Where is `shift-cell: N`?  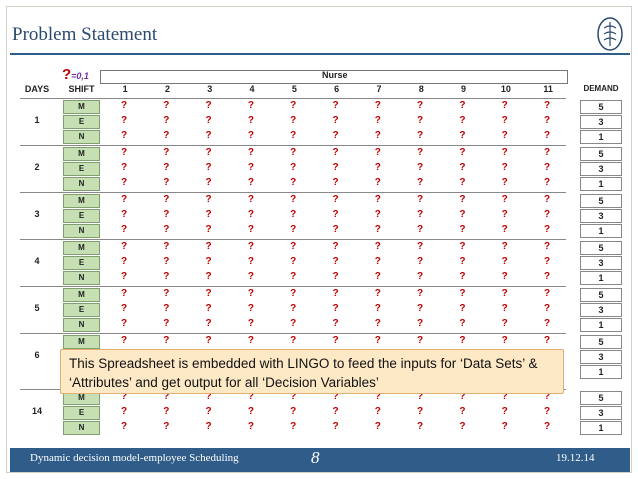
shift-cell: N is located at coordinates (81, 184).